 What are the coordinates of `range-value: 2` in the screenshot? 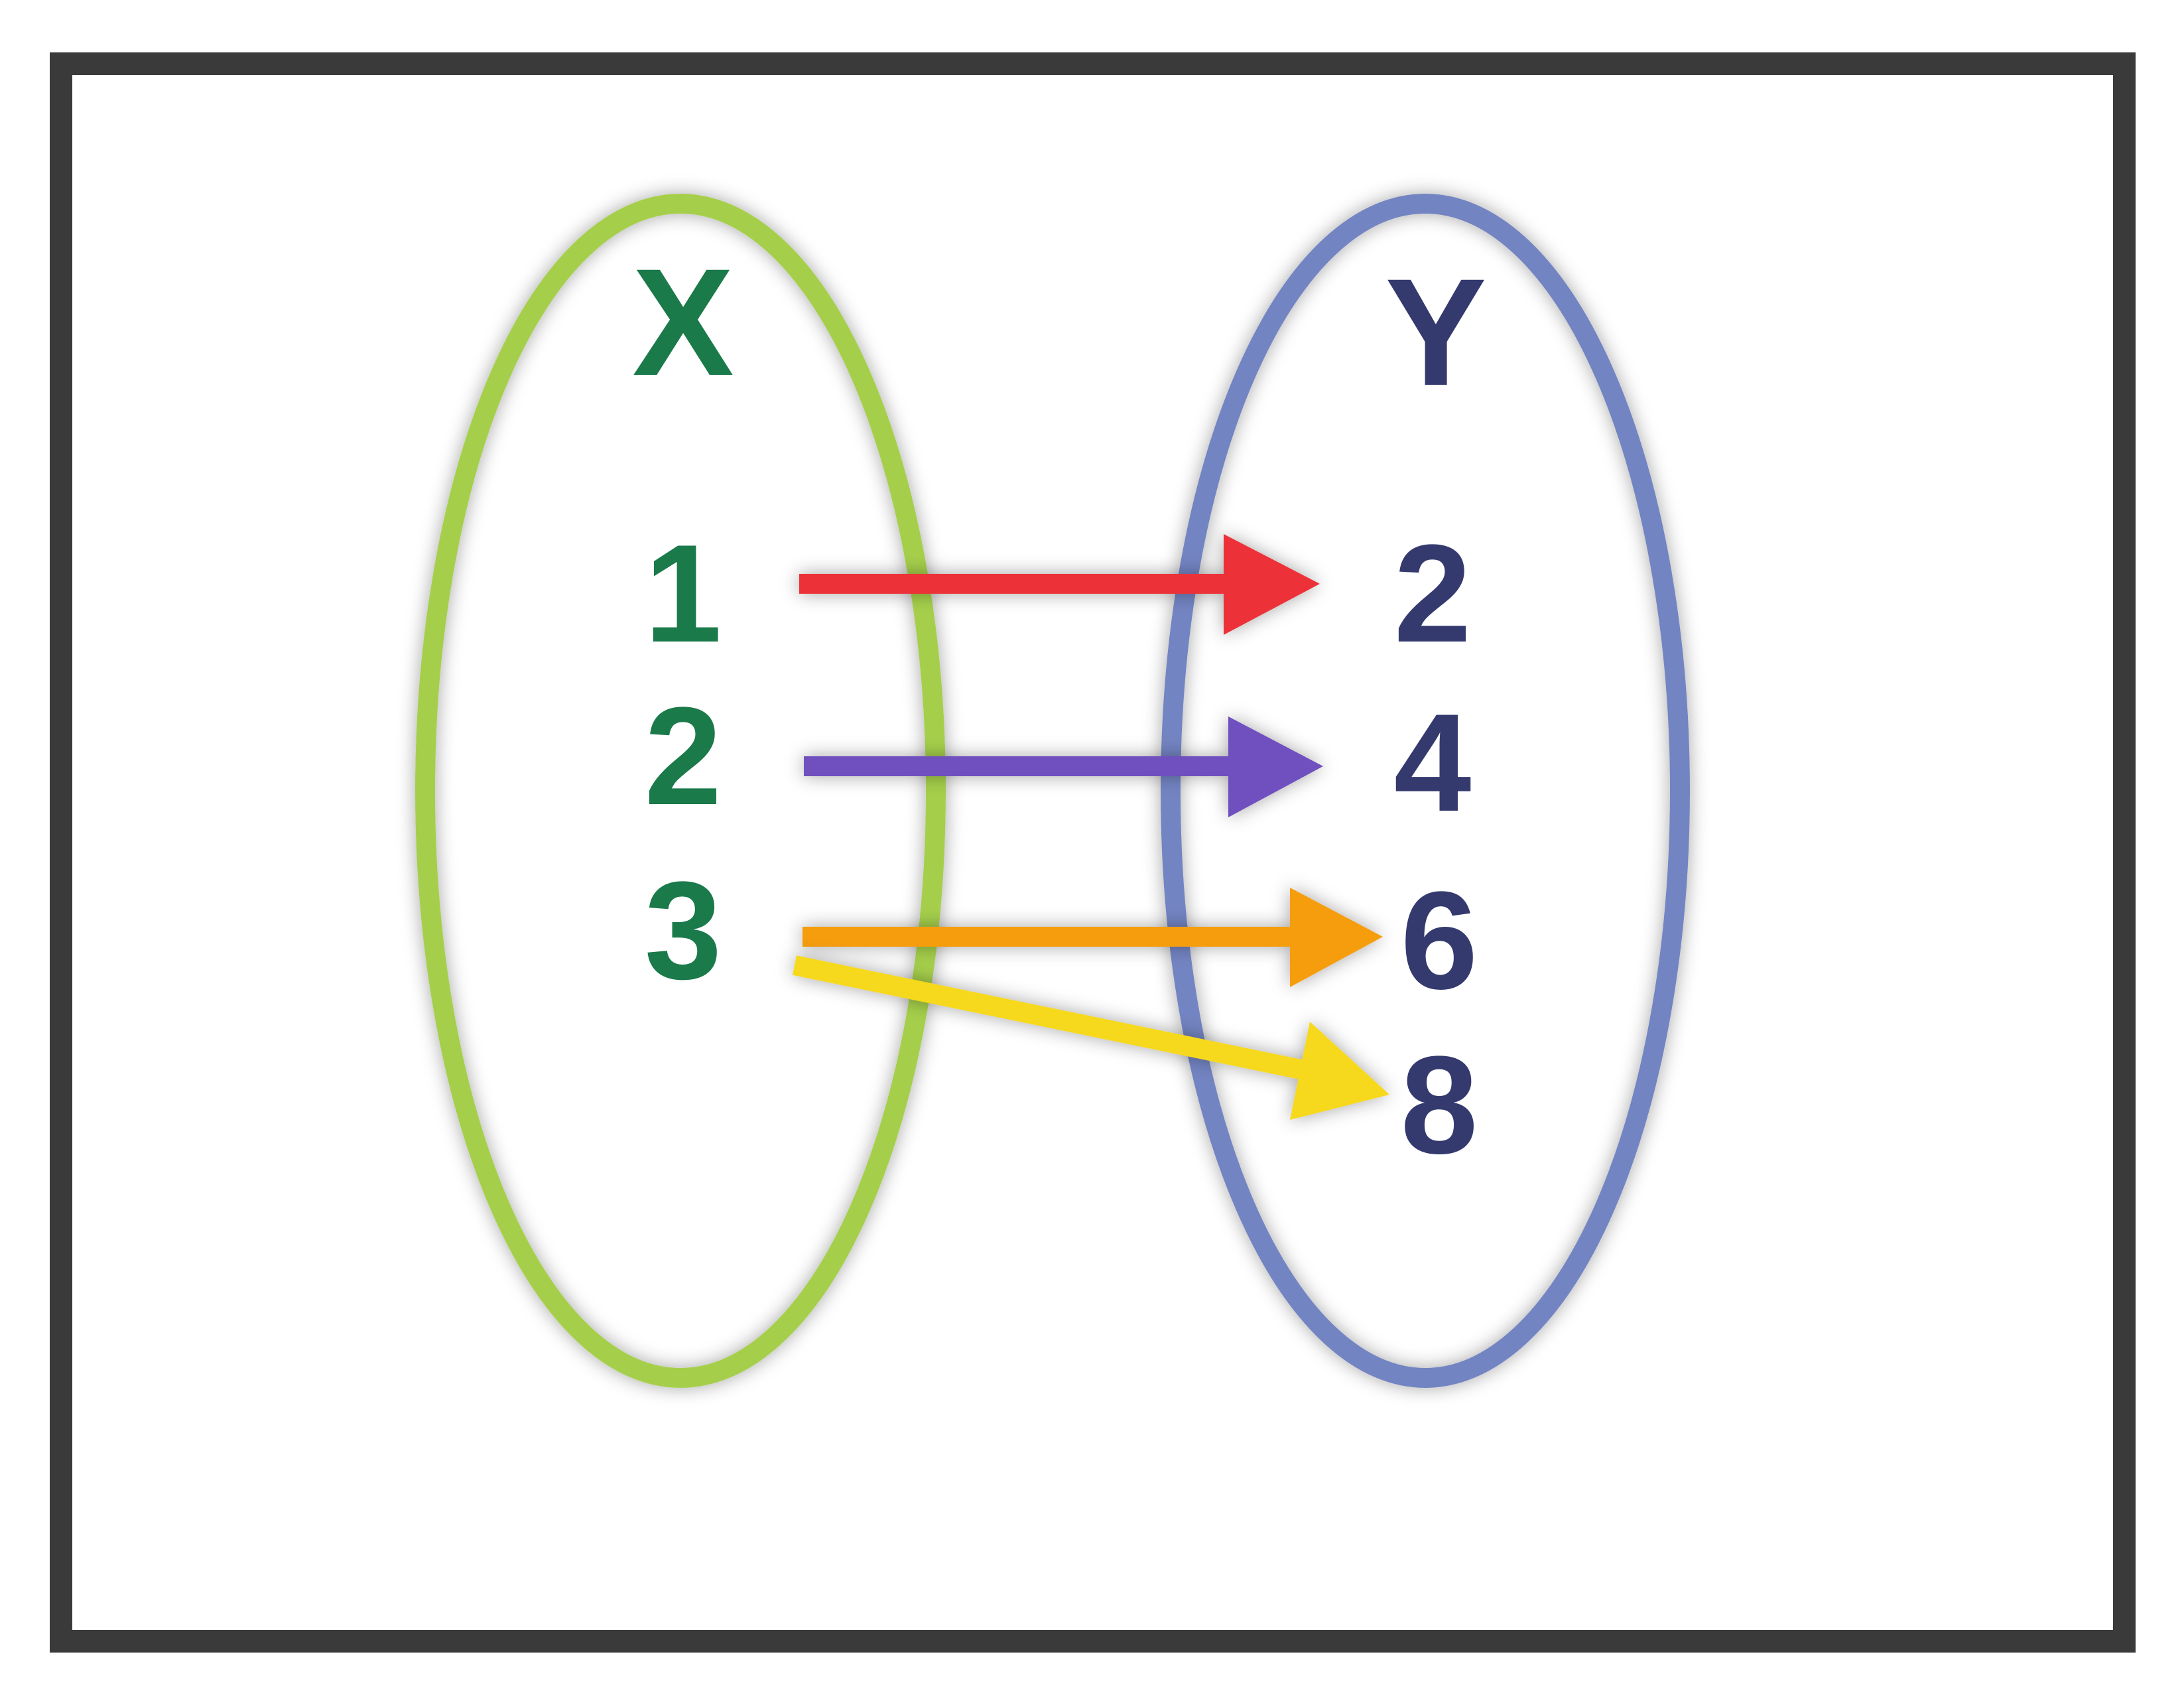 It's located at (1433, 593).